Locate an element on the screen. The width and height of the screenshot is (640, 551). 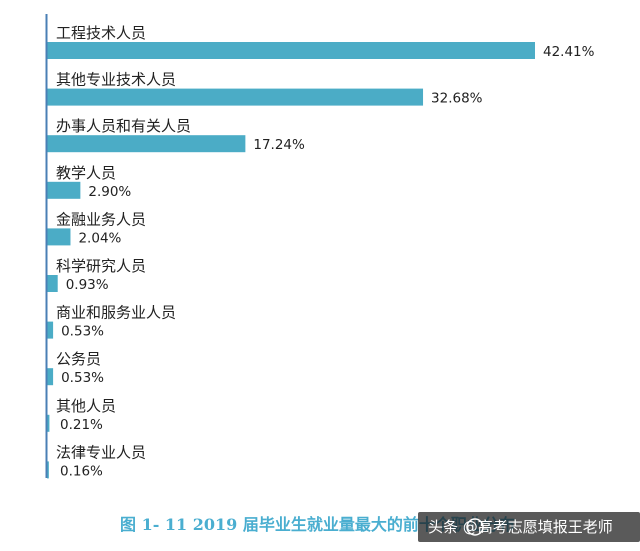
category-label: 工程技术人员 is located at coordinates (101, 33).